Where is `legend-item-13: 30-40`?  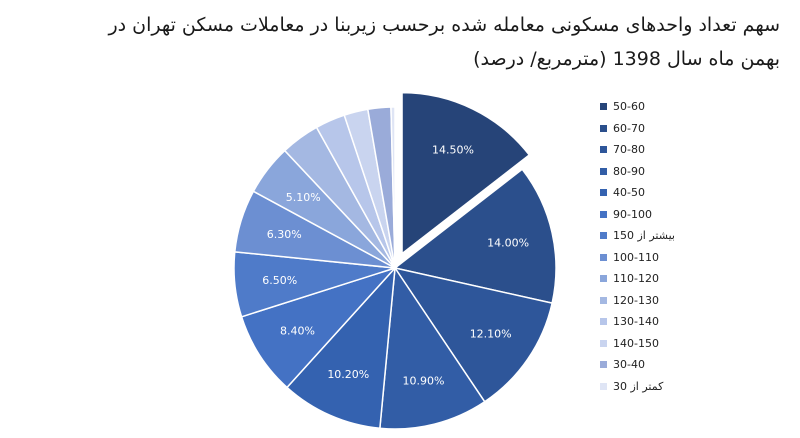 legend-item-13: 30-40 is located at coordinates (637, 365).